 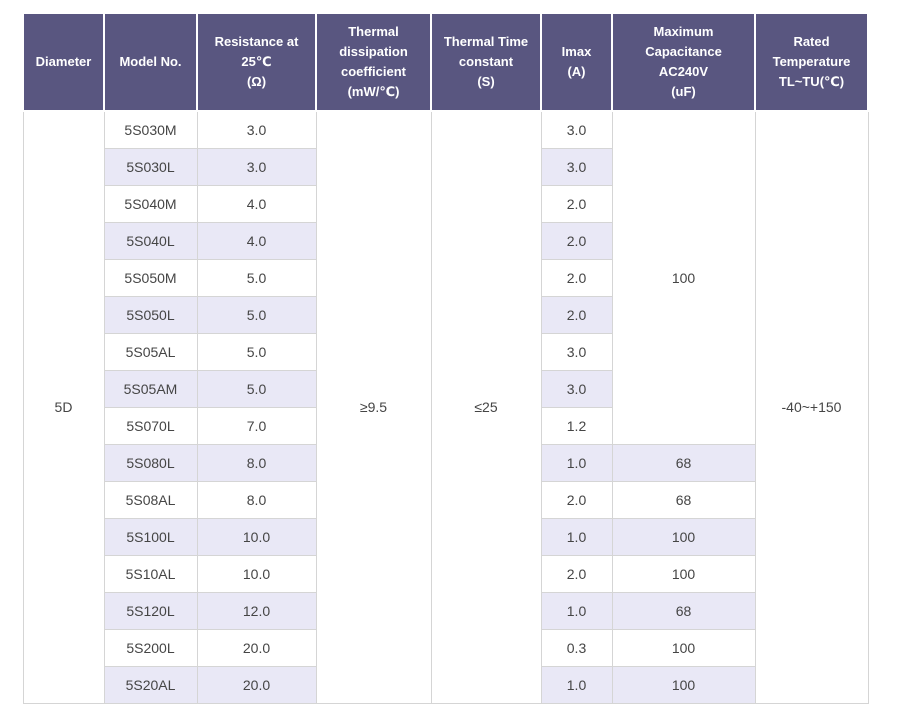 I want to click on resistance-cell: 12.0, so click(x=256, y=610).